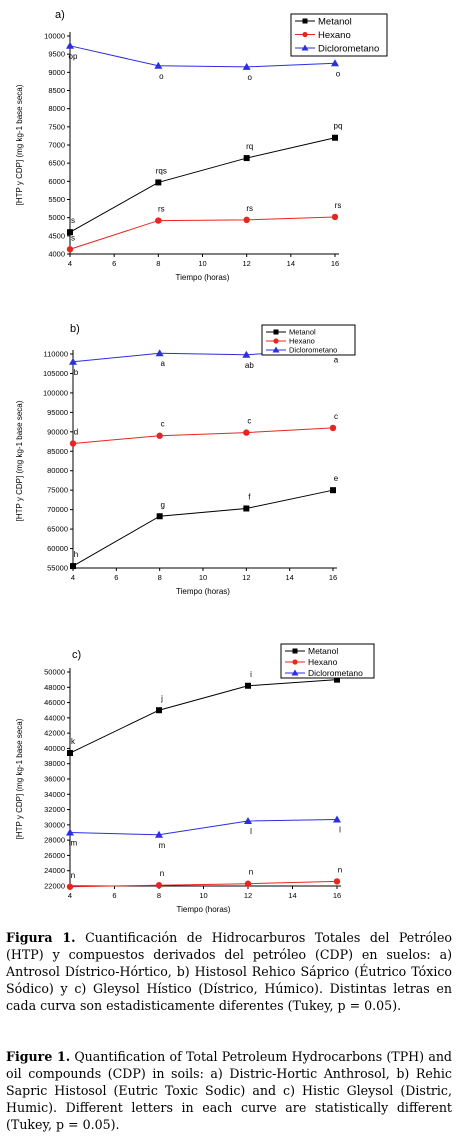 This screenshot has width=457, height=1144. I want to click on y-tick-label: 4500, so click(56, 235).